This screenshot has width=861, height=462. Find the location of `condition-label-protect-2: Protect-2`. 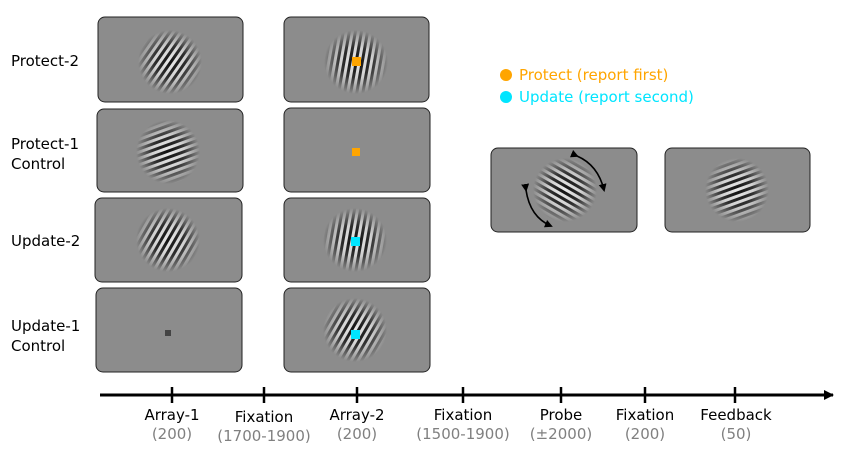

condition-label-protect-2: Protect-2 is located at coordinates (45, 61).